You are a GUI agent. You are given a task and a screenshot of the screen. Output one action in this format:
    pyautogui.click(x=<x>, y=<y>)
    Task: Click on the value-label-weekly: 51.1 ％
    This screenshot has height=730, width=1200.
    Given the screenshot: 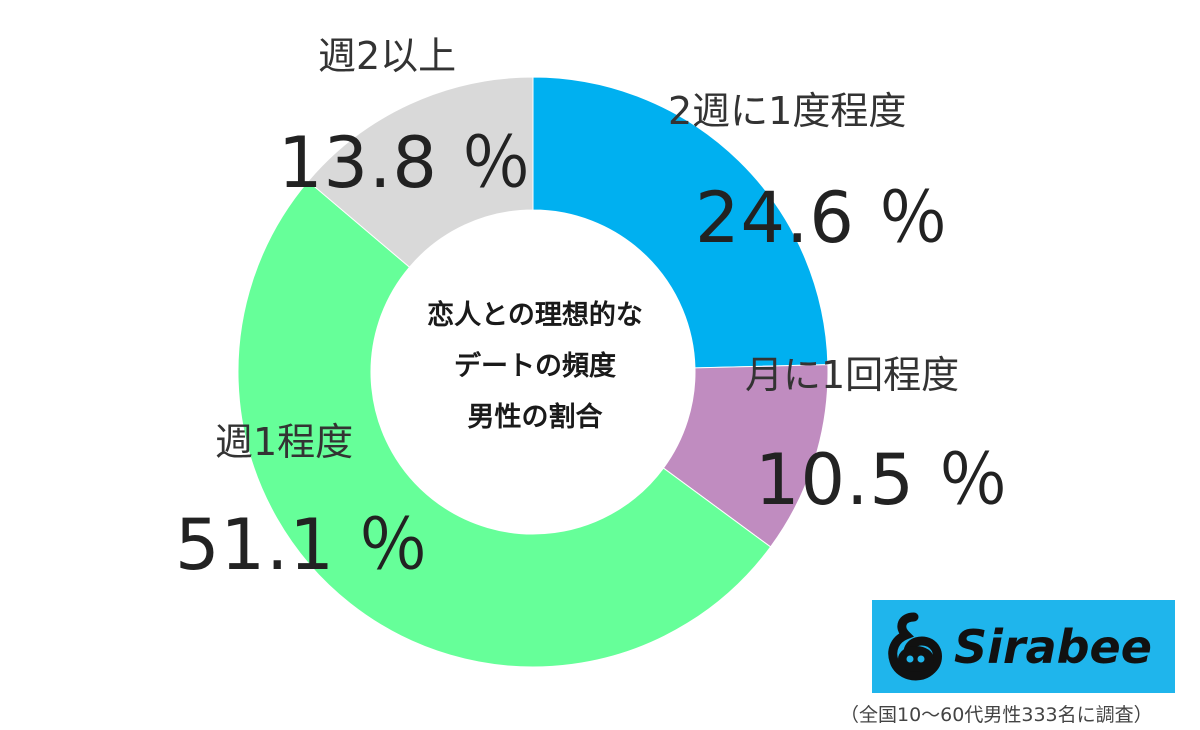 What is the action you would take?
    pyautogui.click(x=302, y=545)
    